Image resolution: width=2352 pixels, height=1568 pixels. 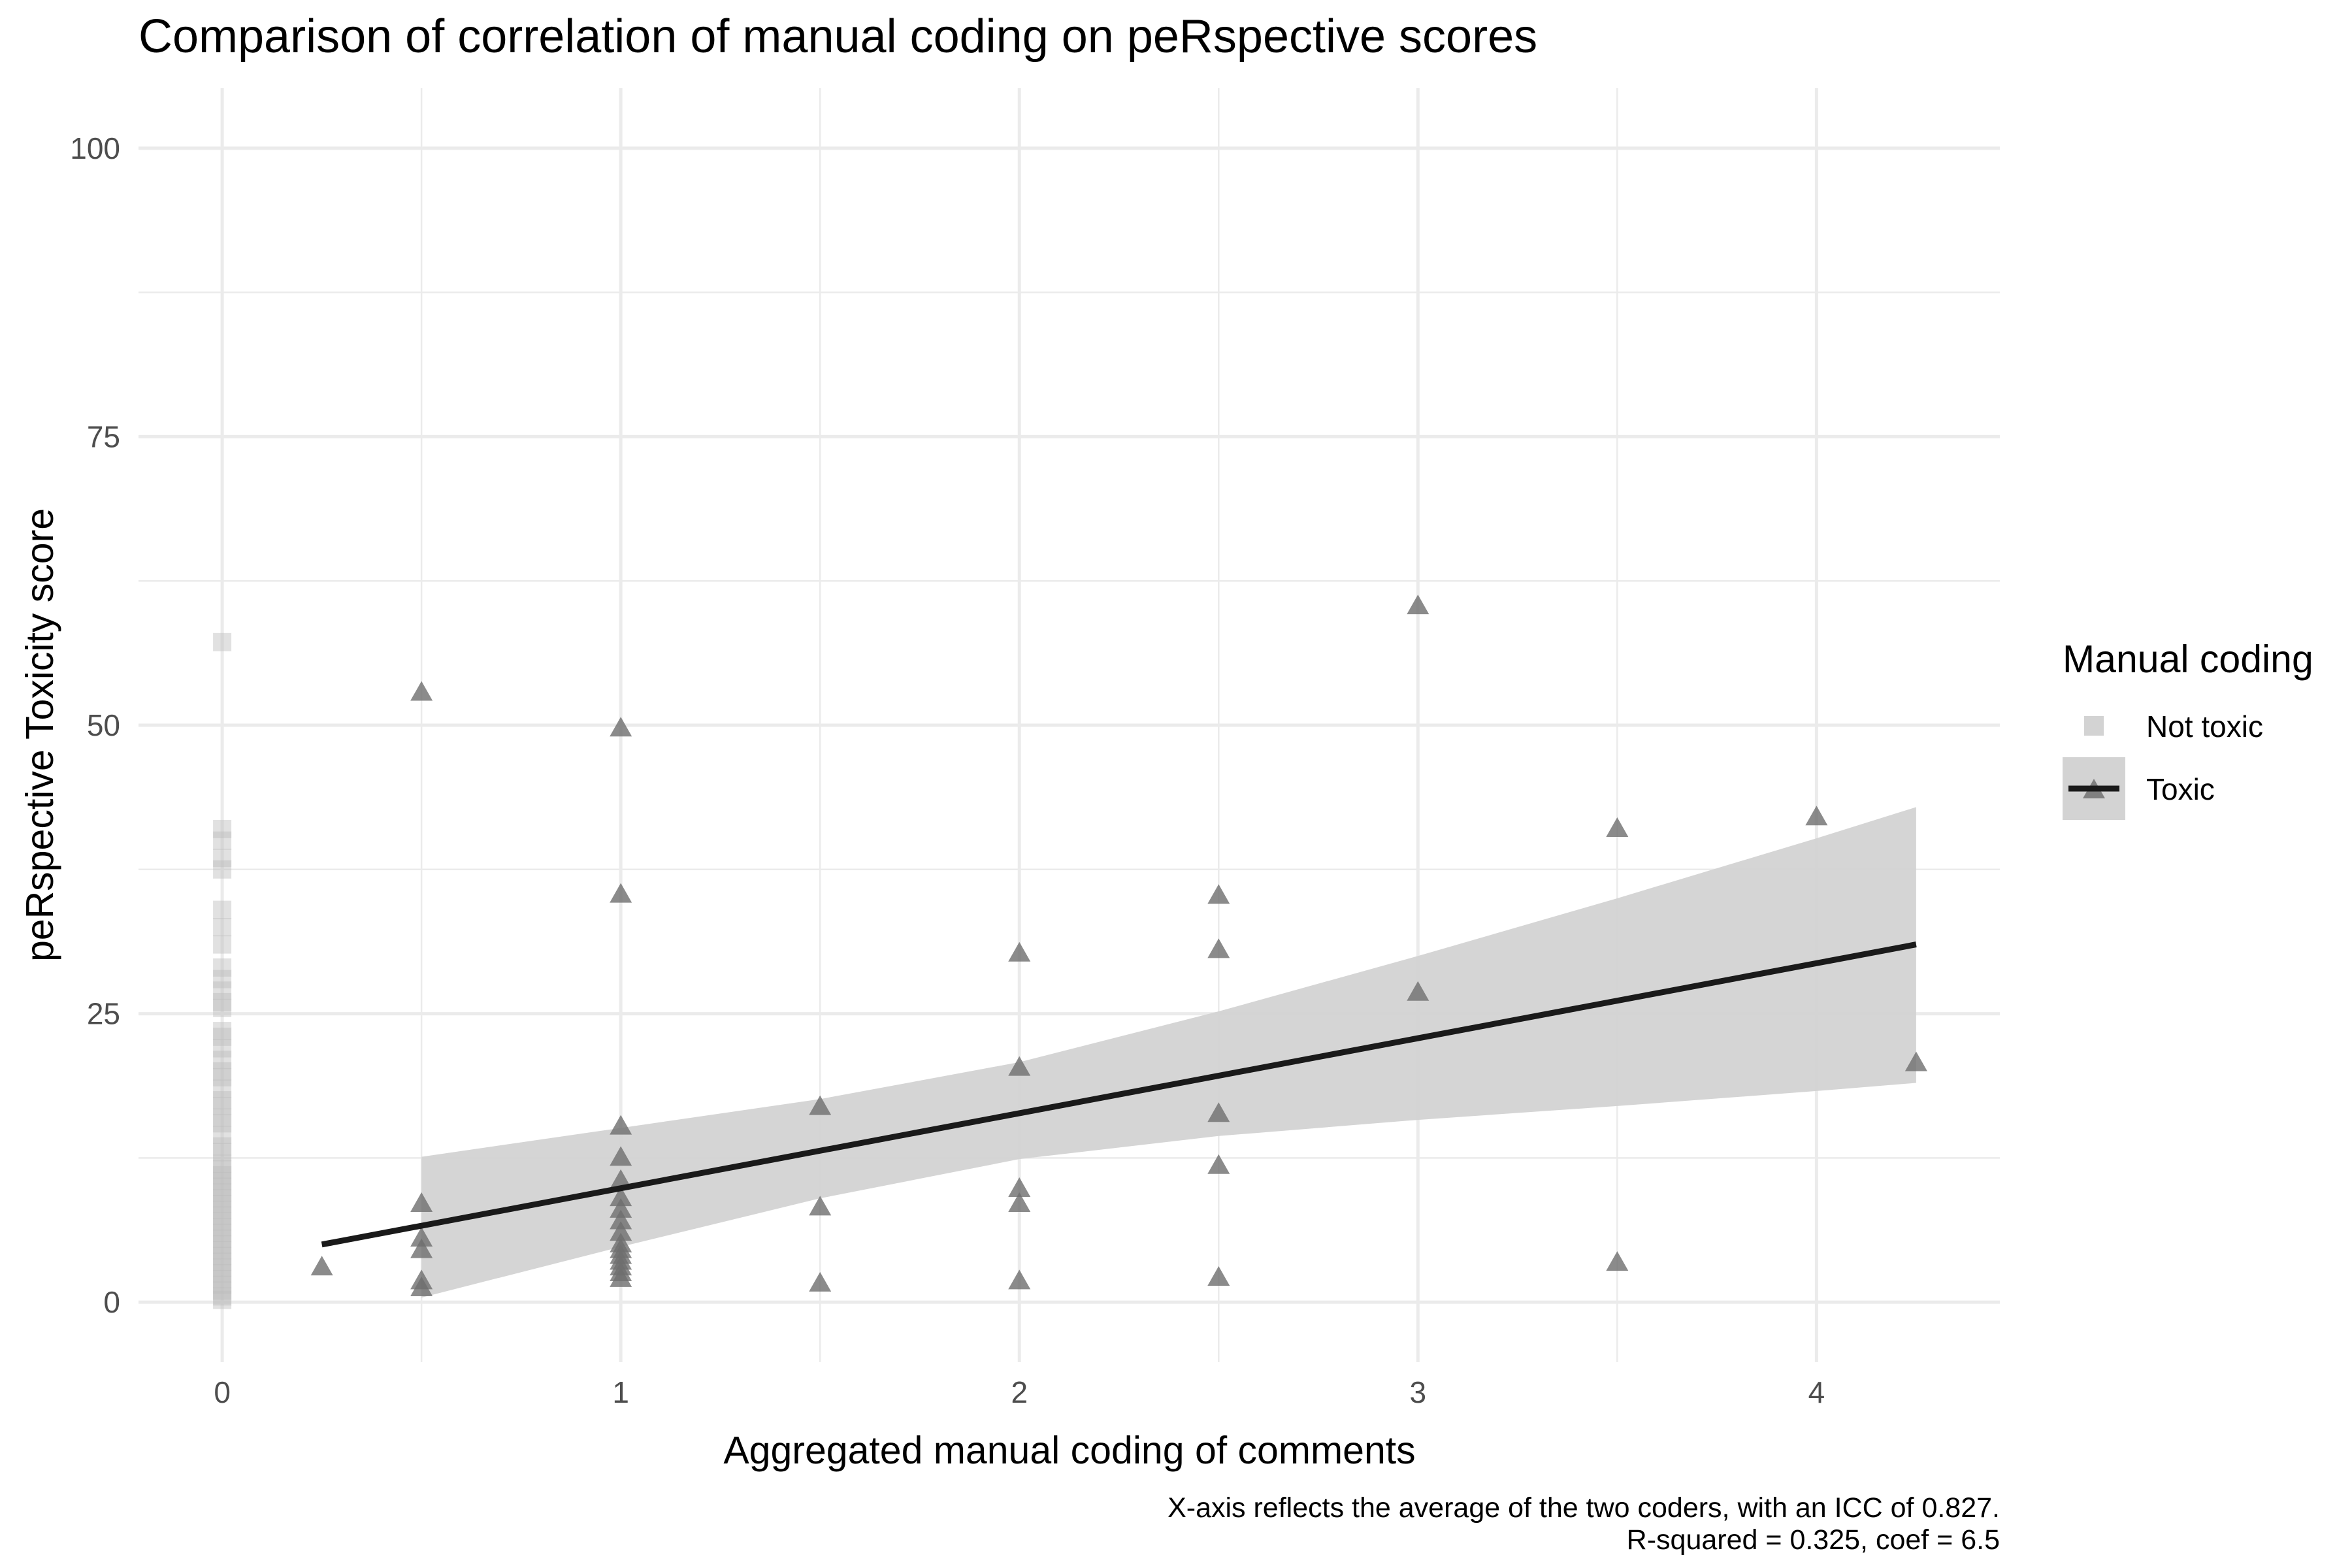 I want to click on y-tick-label: 50, so click(x=103, y=725).